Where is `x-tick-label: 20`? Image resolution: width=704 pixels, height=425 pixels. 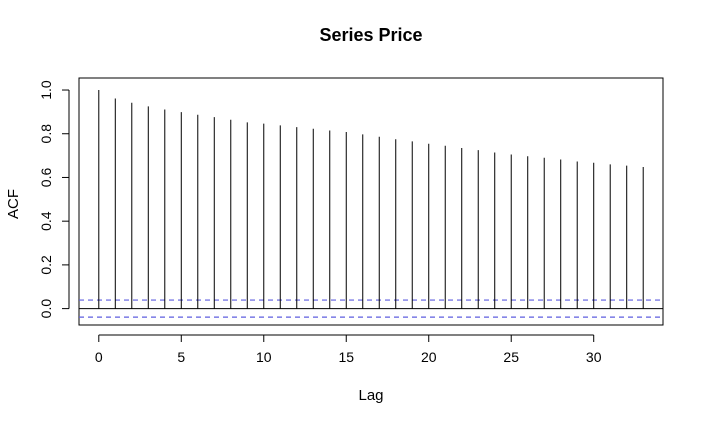
x-tick-label: 20 is located at coordinates (429, 357).